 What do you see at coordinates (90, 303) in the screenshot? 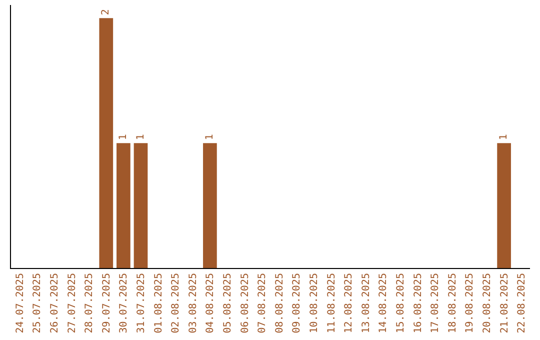
I see `x-tick-label: 28.07.2025` at bounding box center [90, 303].